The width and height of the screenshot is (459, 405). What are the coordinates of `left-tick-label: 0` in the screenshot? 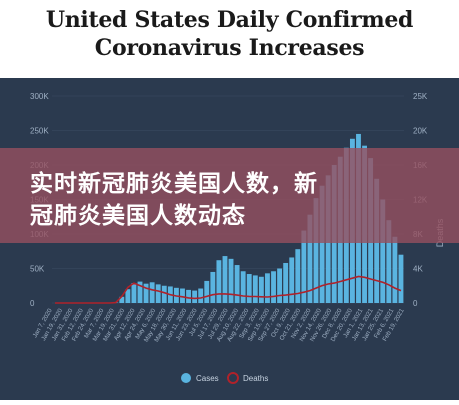 It's located at (32, 303).